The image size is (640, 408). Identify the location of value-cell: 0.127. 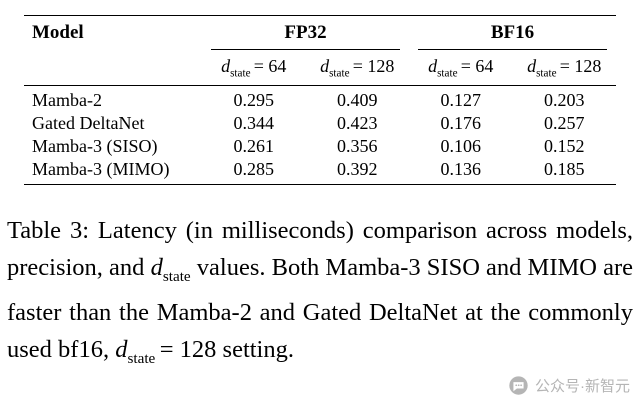
(461, 99).